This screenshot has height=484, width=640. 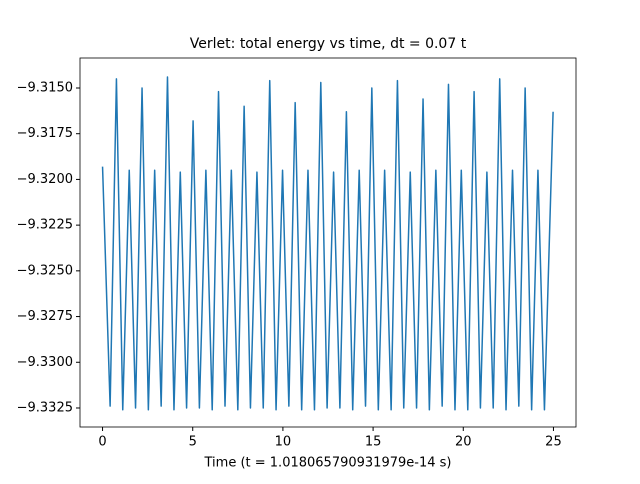 What do you see at coordinates (373, 442) in the screenshot?
I see `x-tick-label: 15` at bounding box center [373, 442].